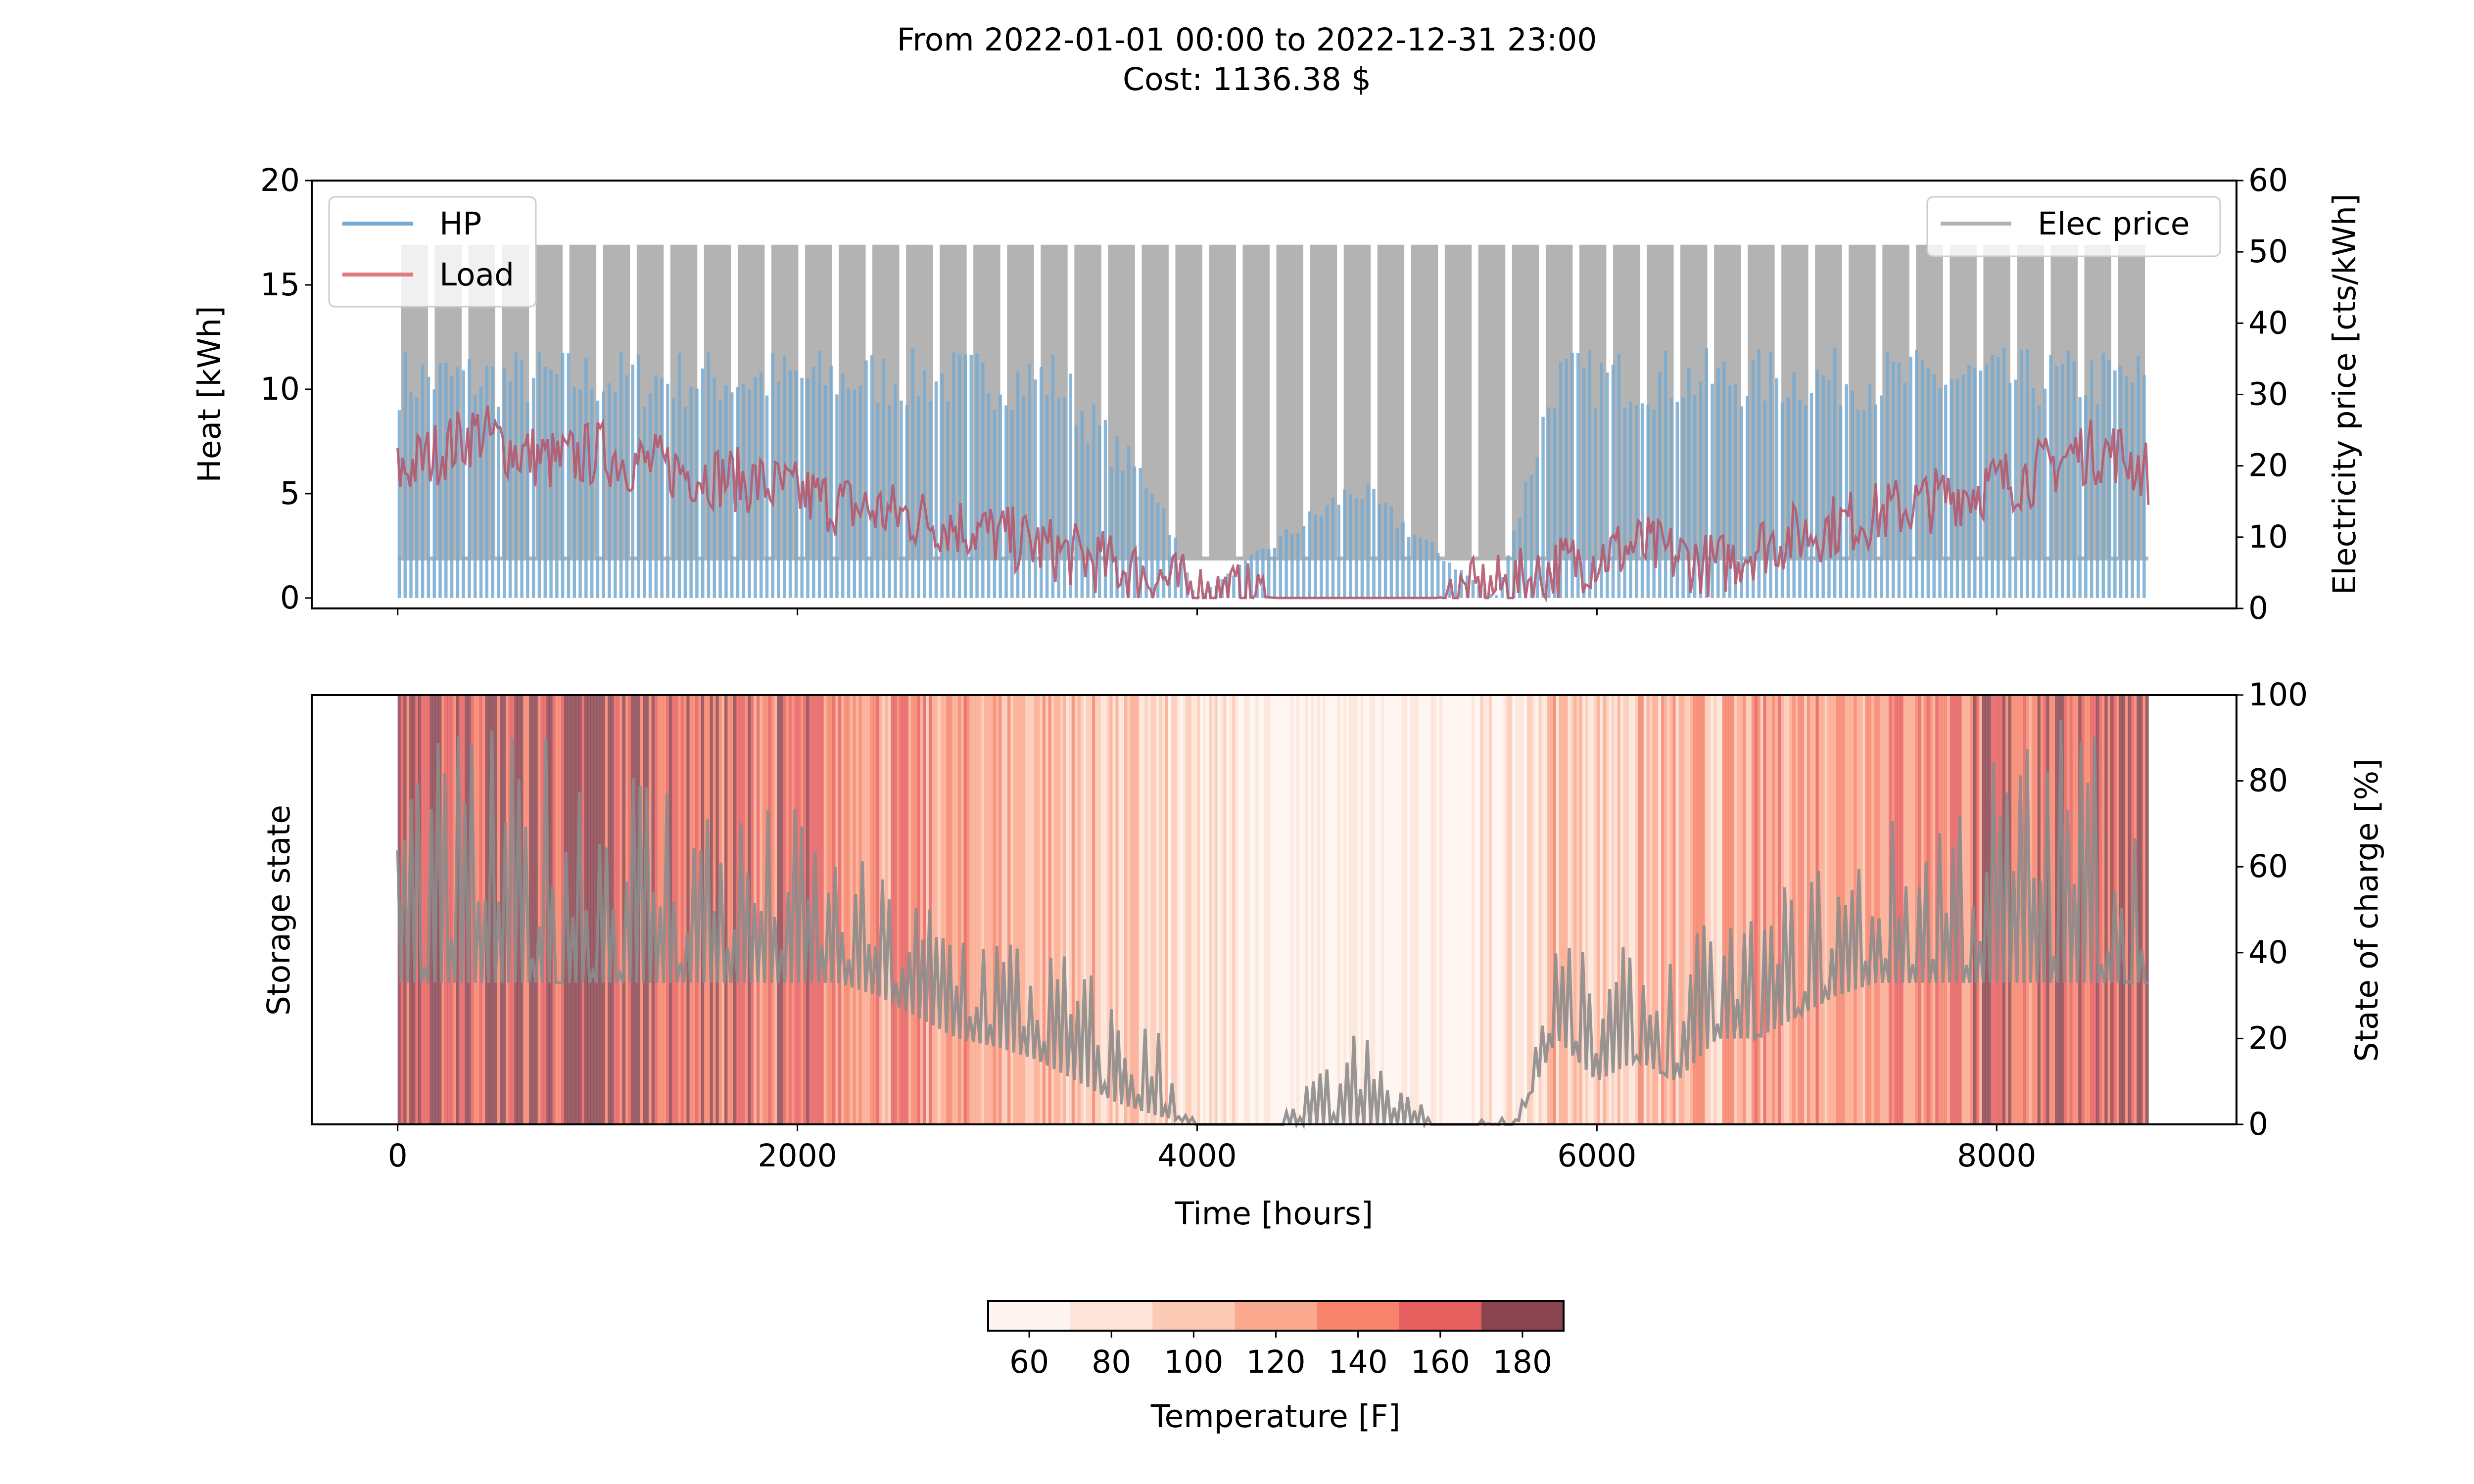  What do you see at coordinates (2074, 226) in the screenshot?
I see `legend-right: Elec price` at bounding box center [2074, 226].